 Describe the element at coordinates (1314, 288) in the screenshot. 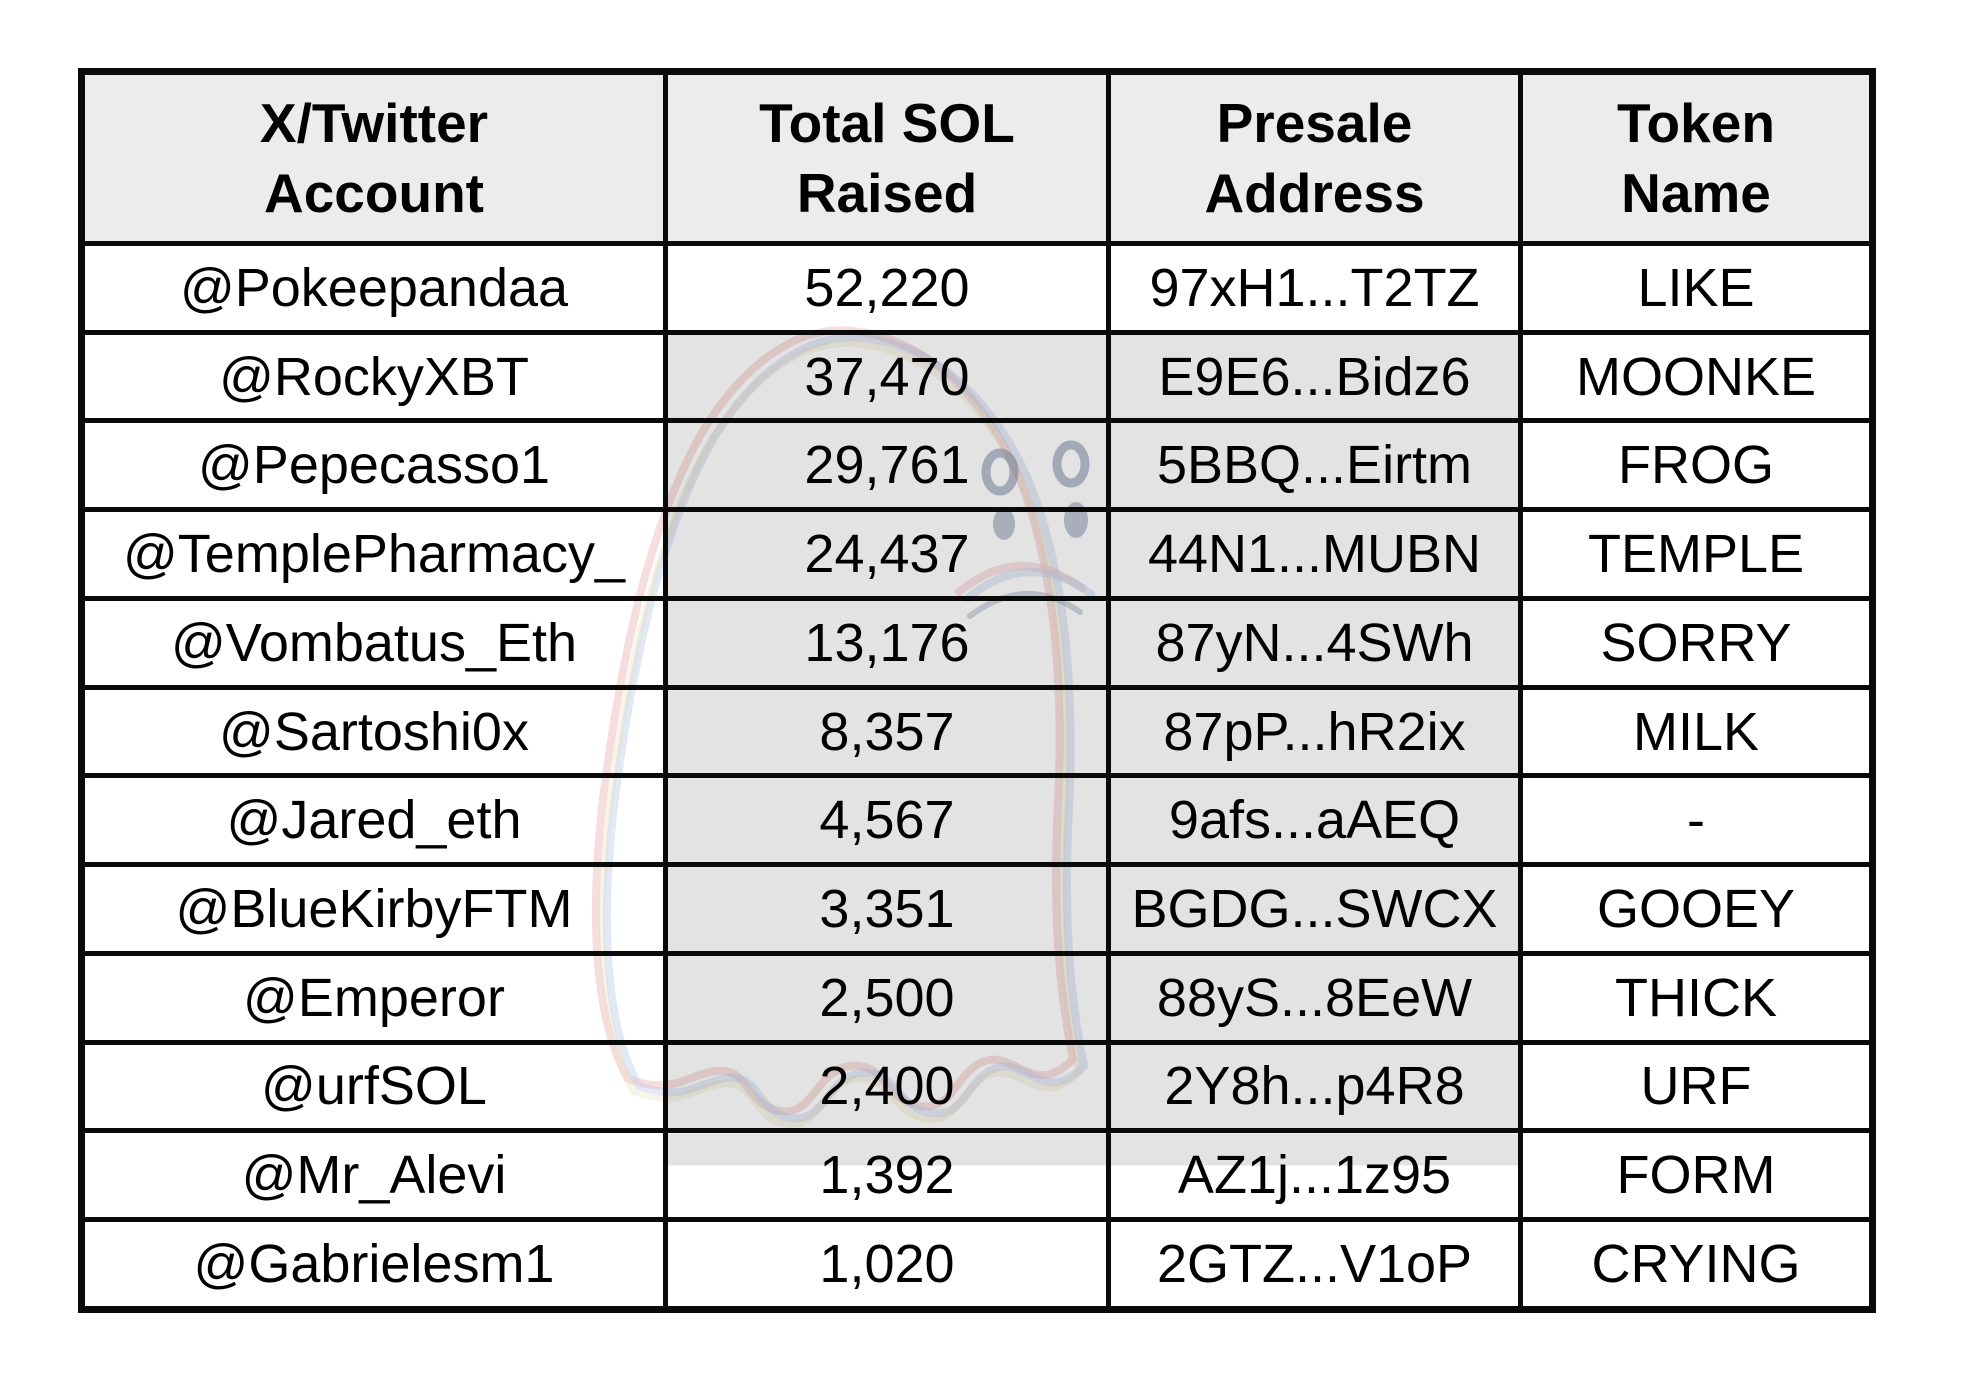

I see `address-cell: 97xH1...T2TZ` at that location.